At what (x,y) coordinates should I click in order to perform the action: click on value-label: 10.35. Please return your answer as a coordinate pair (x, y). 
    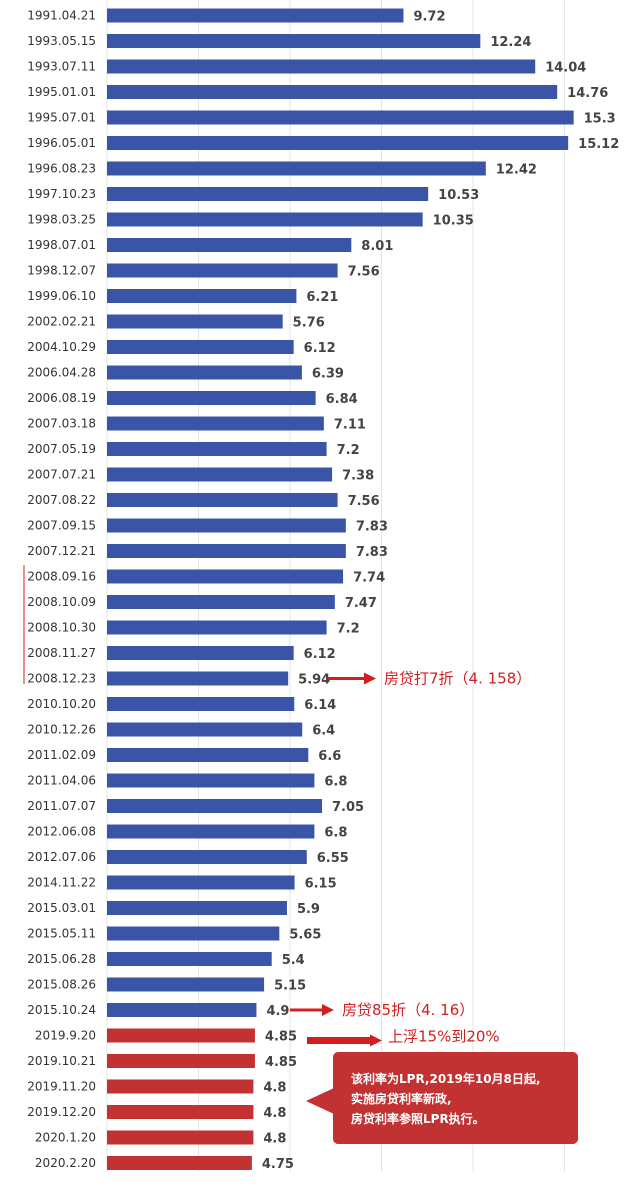
    Looking at the image, I should click on (453, 221).